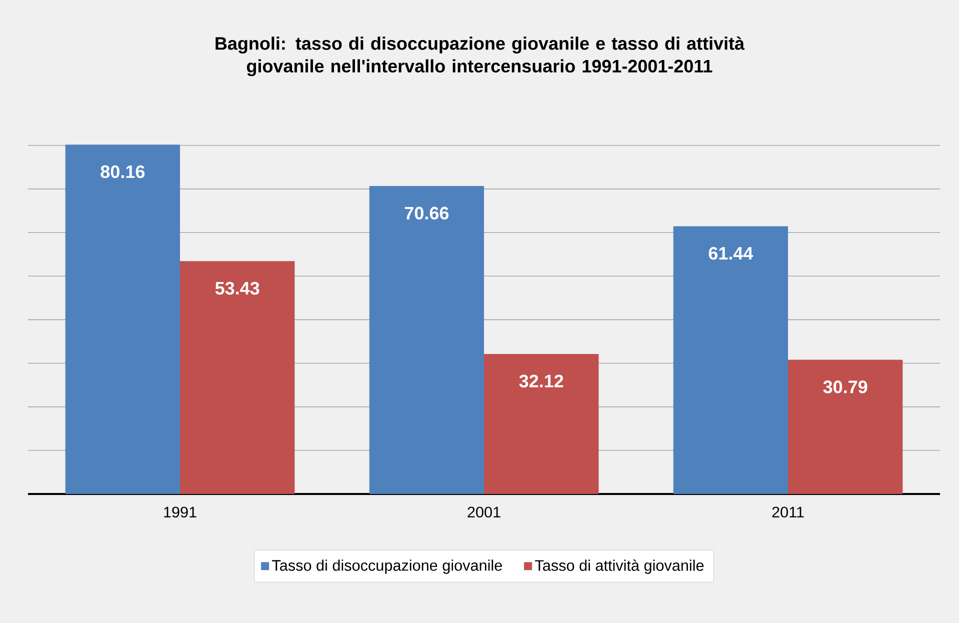  Describe the element at coordinates (731, 253) in the screenshot. I see `data-label: 61.44` at that location.